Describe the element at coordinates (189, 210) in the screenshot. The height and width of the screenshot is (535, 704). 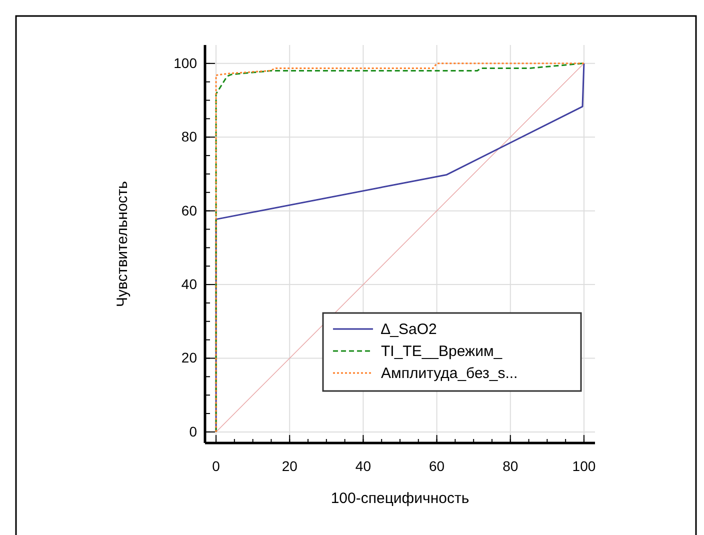
I see `y-tick-label: 60` at that location.